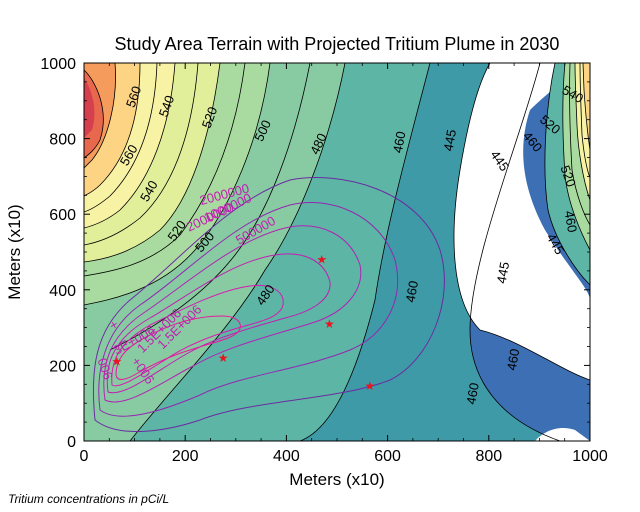 Image resolution: width=640 pixels, height=512 pixels. I want to click on x-tick-label: 400, so click(286, 456).